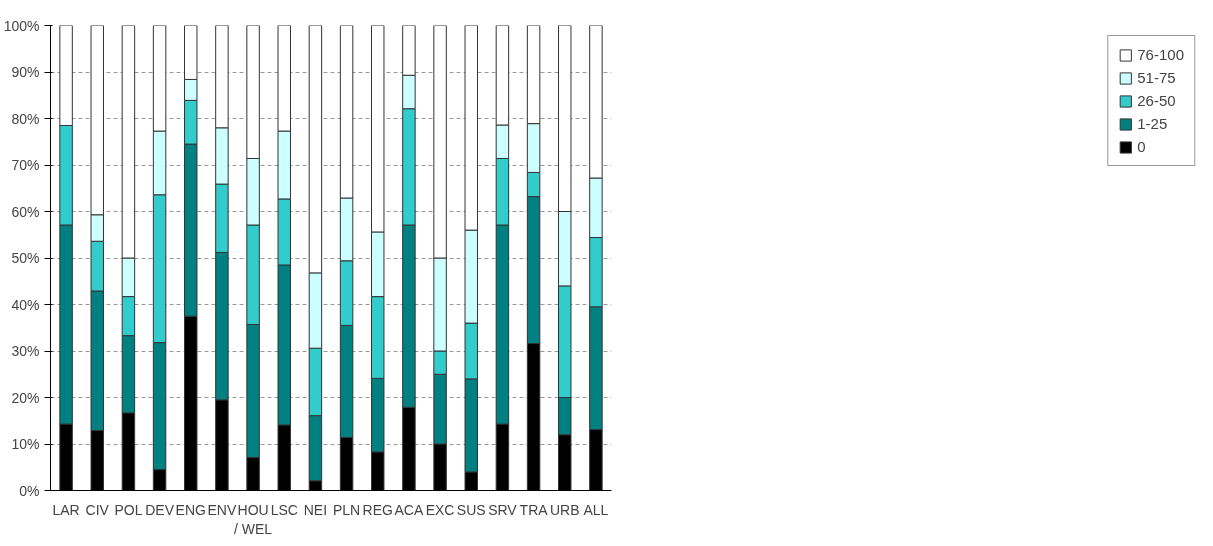  Describe the element at coordinates (66, 509) in the screenshot. I see `x-tick-label: LAR` at that location.